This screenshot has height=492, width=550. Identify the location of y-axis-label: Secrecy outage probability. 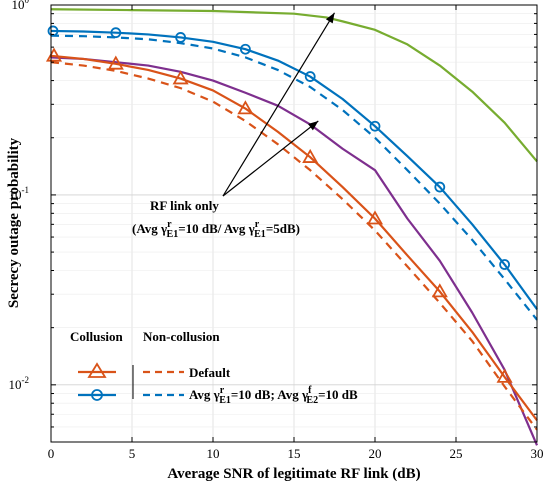
(14, 222).